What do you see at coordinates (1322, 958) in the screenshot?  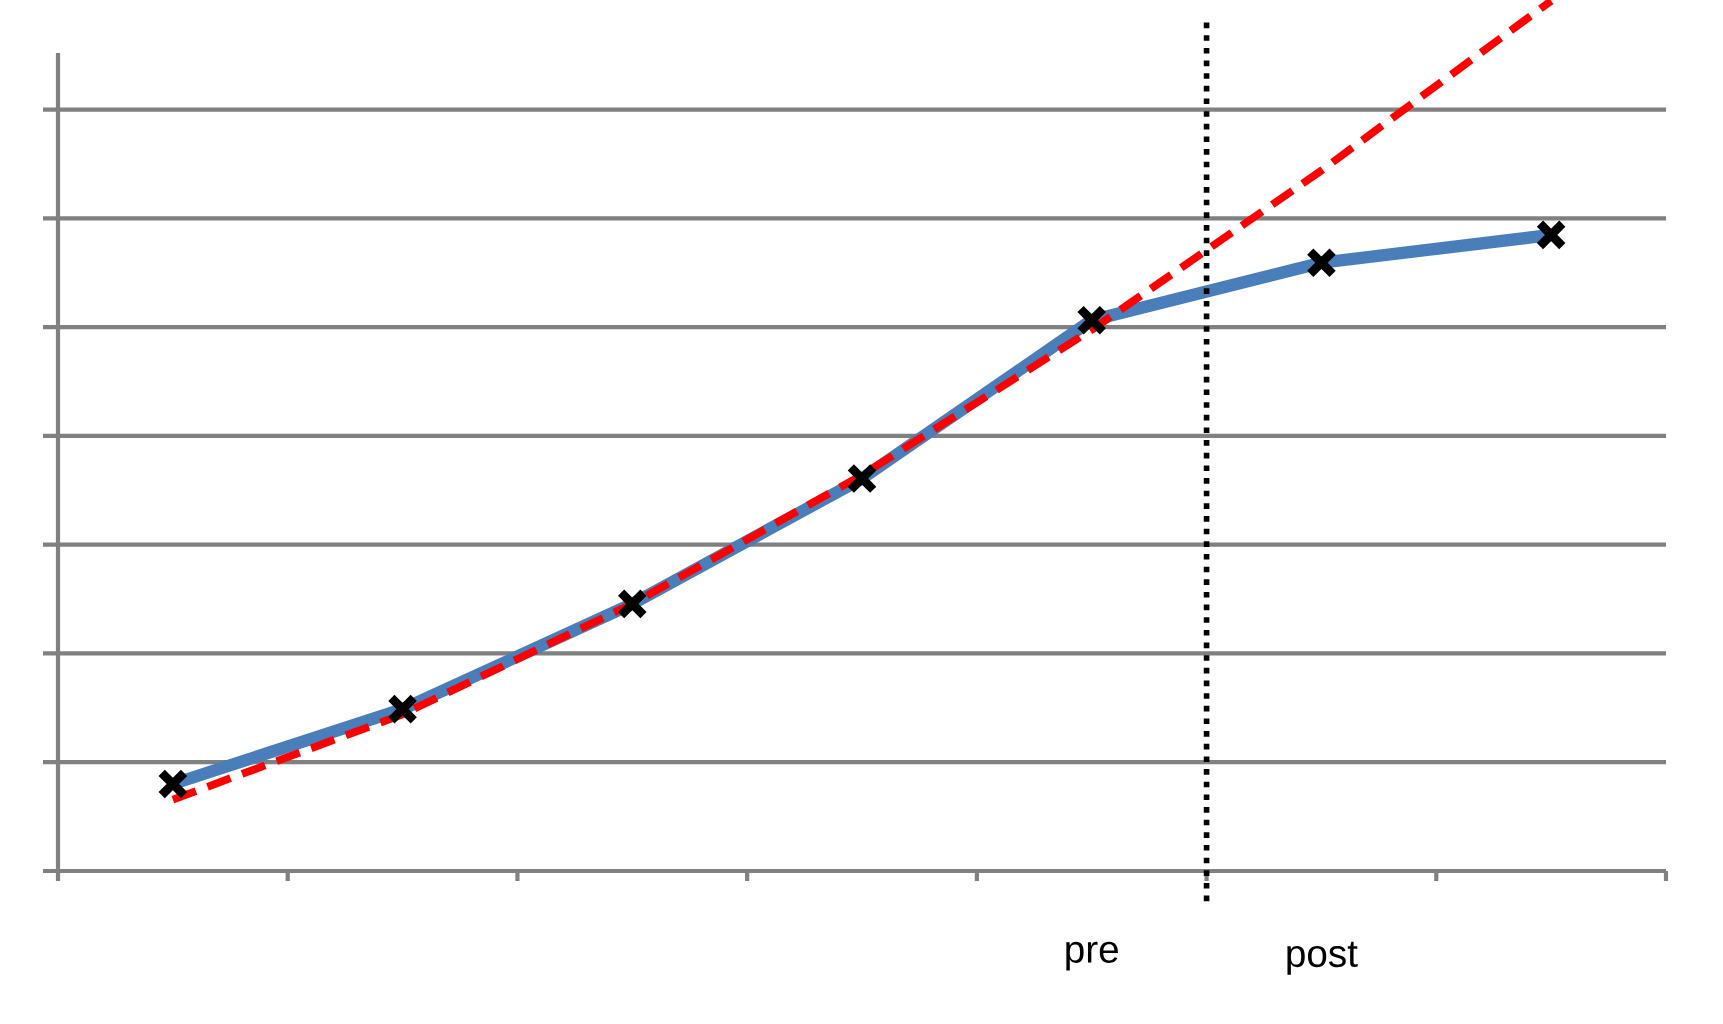 I see `x-tick-label: post` at bounding box center [1322, 958].